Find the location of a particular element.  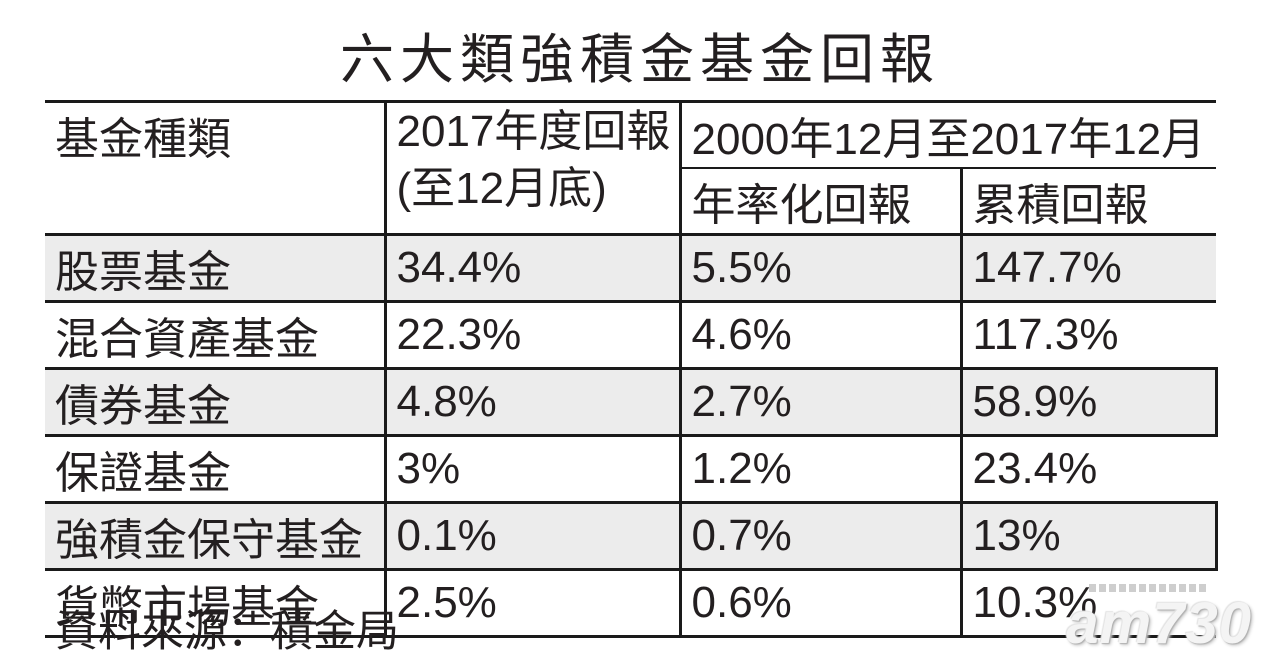

annualized-return-cell: 2.7% is located at coordinates (821, 402).